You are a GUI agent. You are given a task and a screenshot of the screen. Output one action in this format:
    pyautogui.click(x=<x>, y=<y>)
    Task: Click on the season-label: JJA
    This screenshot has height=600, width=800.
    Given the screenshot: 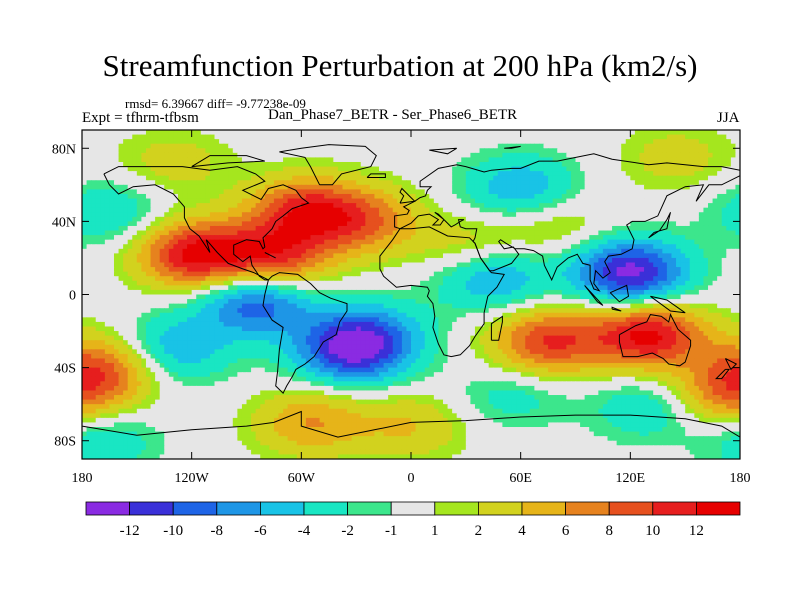 What is the action you would take?
    pyautogui.click(x=728, y=118)
    